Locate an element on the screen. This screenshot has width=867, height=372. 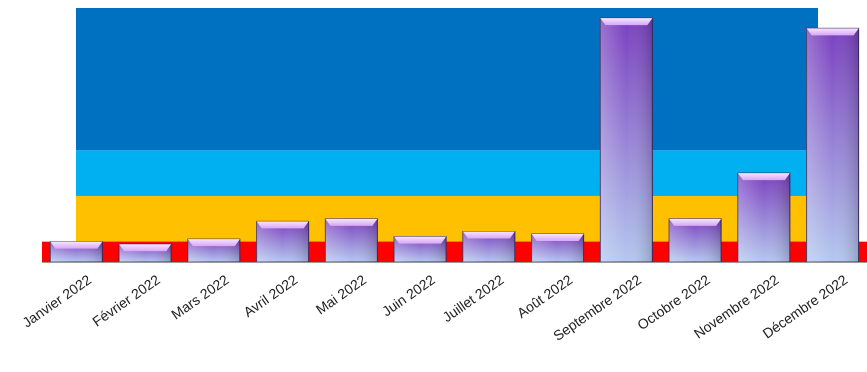
x-tick-label: Février 2022 is located at coordinates (126, 300).